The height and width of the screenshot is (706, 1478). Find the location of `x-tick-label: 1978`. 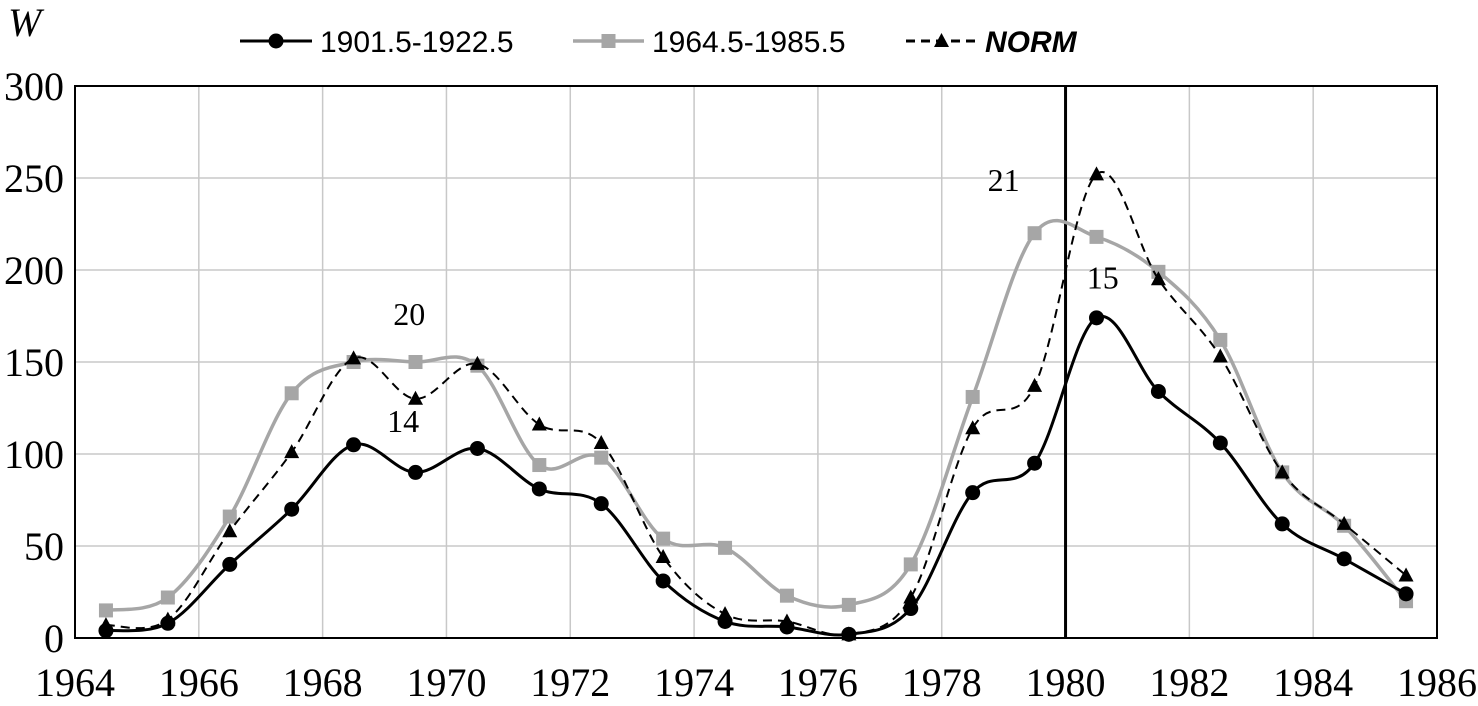

x-tick-label: 1978 is located at coordinates (942, 682).